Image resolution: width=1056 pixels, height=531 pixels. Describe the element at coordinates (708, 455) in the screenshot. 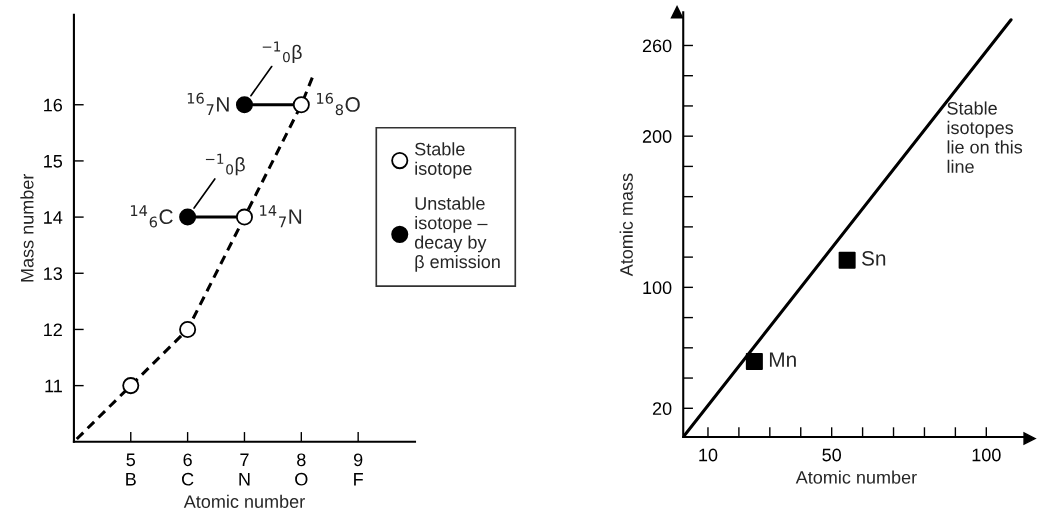

I see `x-tick-label: 10` at that location.